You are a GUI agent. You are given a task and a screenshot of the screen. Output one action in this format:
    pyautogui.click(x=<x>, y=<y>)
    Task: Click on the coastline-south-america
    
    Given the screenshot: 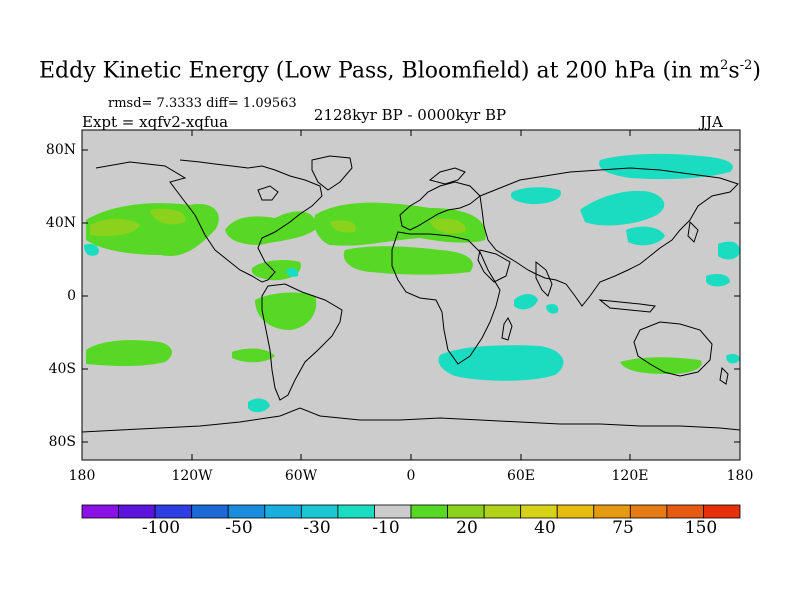 What is the action you would take?
    pyautogui.click(x=302, y=342)
    